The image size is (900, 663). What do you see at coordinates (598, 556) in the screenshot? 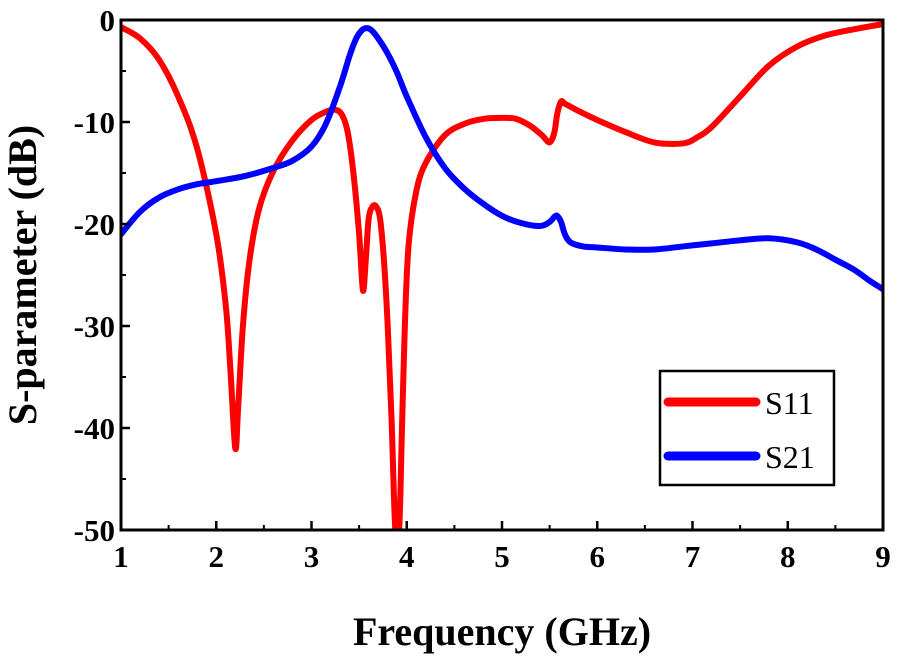
I see `x-tick-label: 6` at bounding box center [598, 556].